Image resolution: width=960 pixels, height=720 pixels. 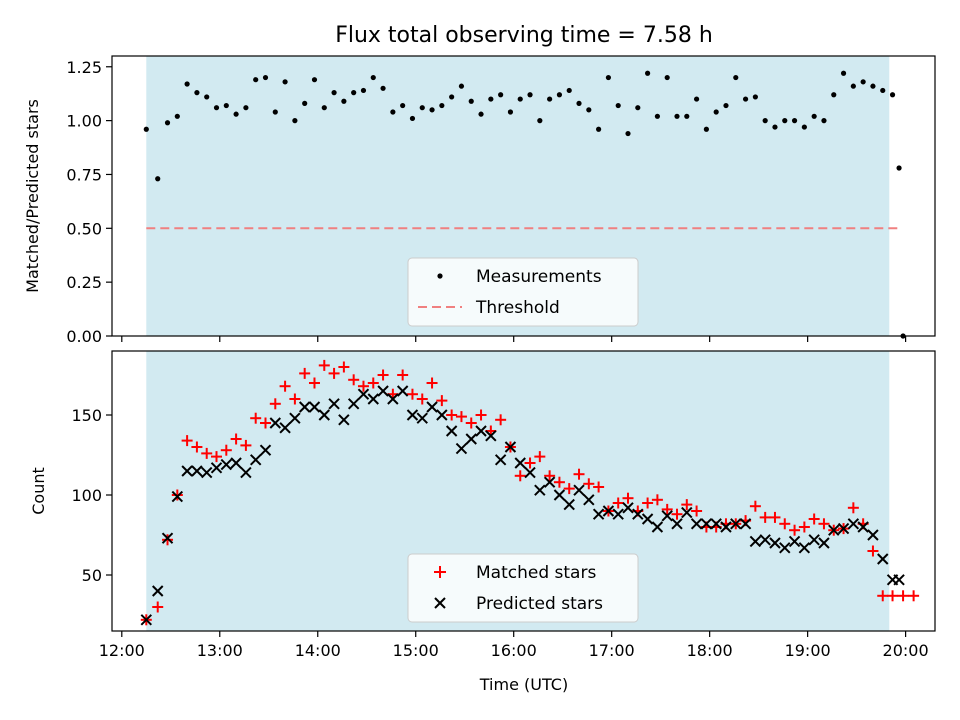 I want to click on top-y-tick-label: 0.50, so click(x=84, y=228).